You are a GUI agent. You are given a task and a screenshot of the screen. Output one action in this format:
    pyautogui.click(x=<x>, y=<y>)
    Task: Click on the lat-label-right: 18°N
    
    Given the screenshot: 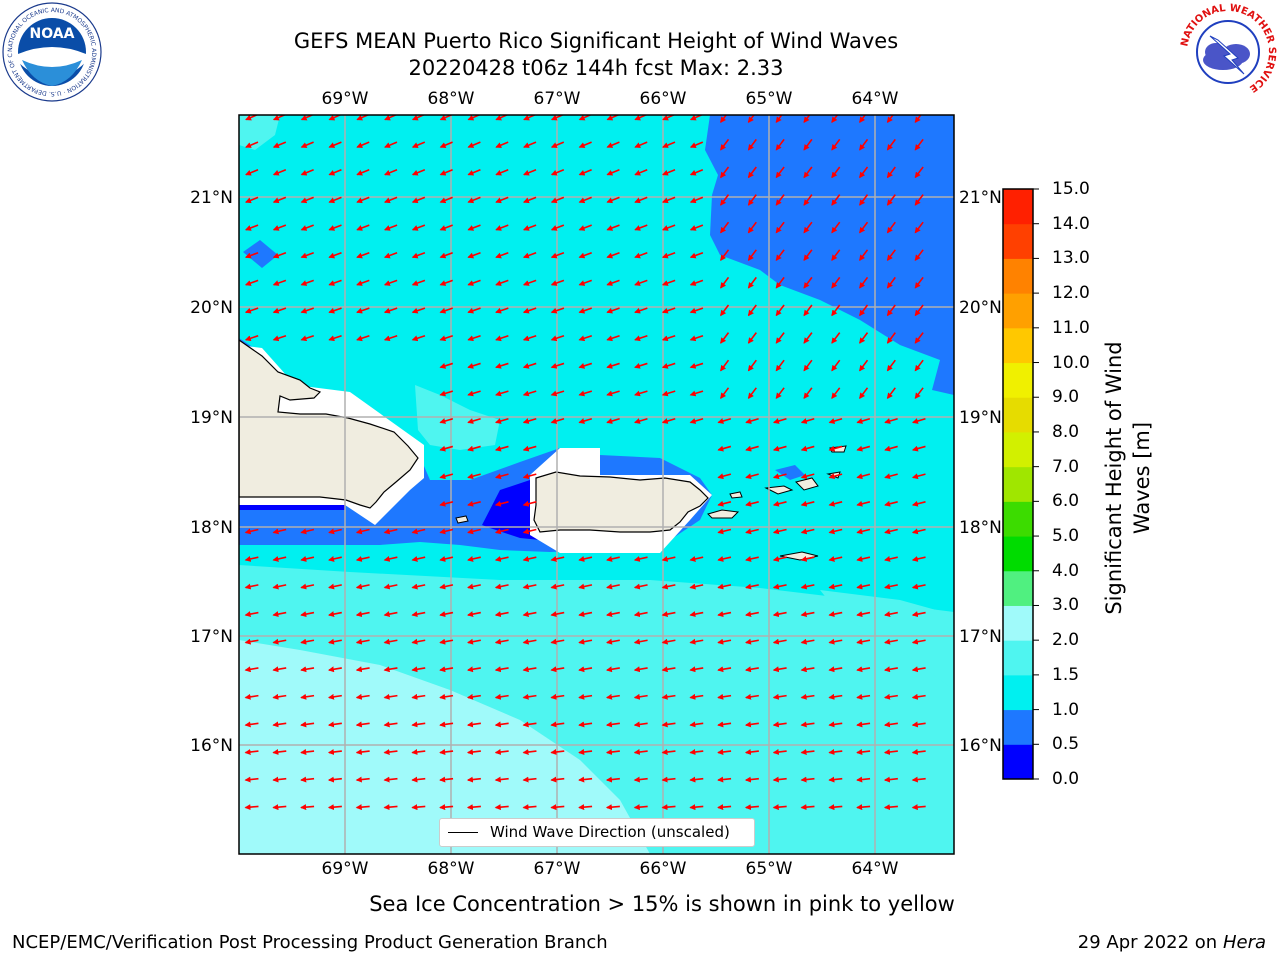 What is the action you would take?
    pyautogui.click(x=980, y=528)
    